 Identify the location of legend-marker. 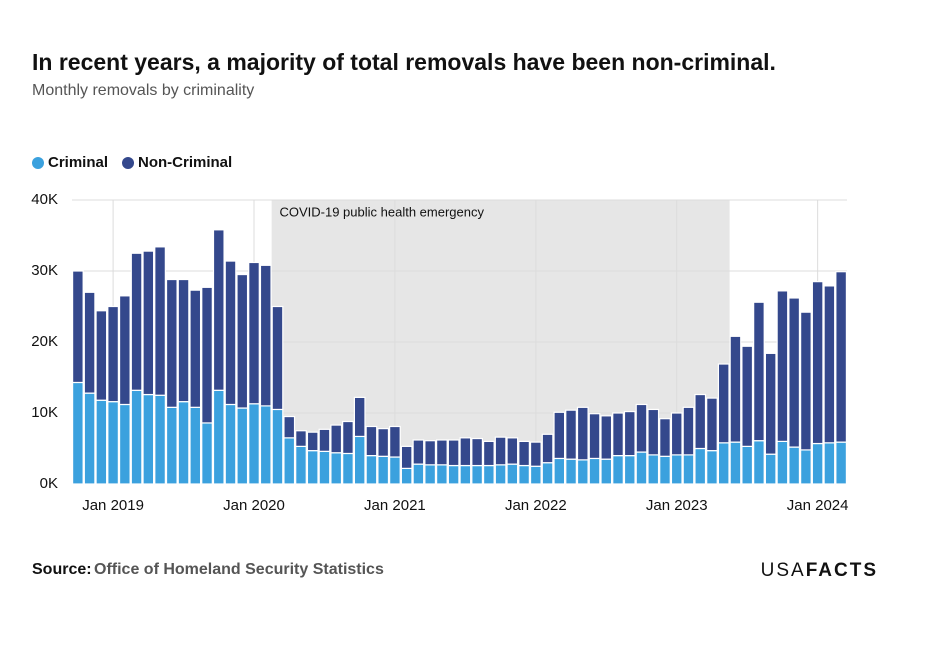
(38, 163).